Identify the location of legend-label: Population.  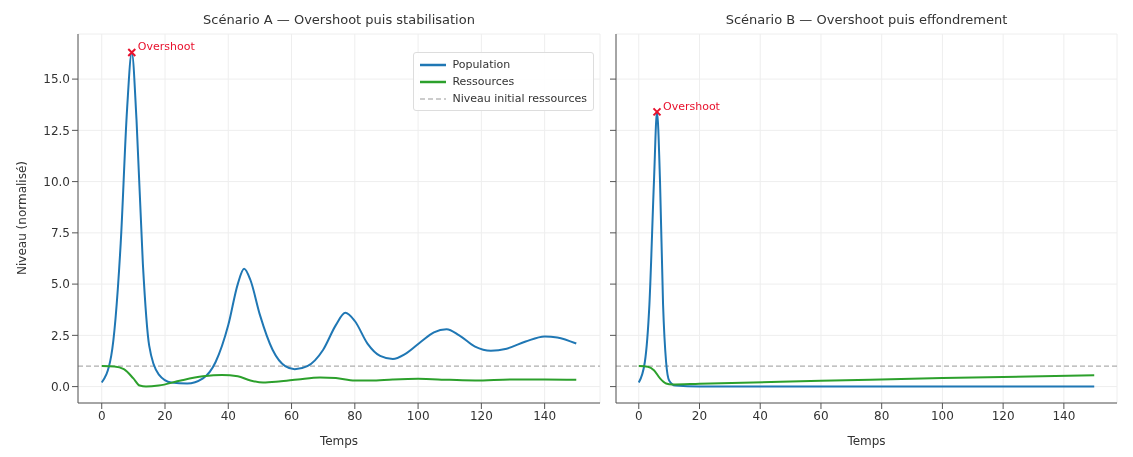
(481, 65).